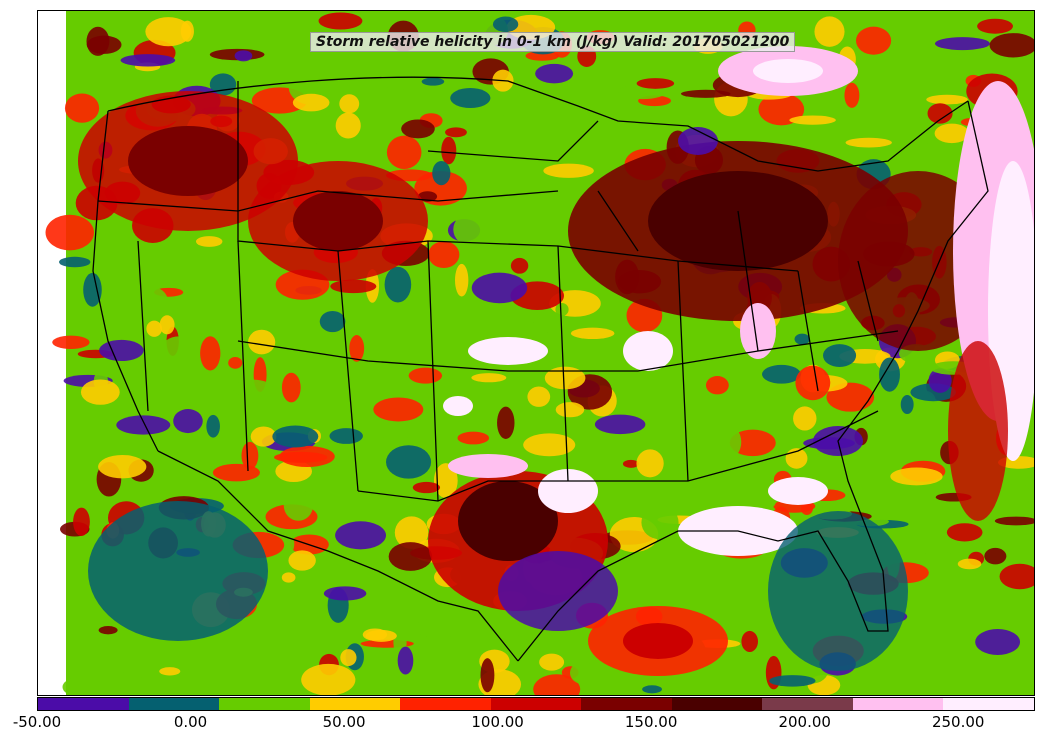 The height and width of the screenshot is (745, 1044). What do you see at coordinates (804, 722) in the screenshot?
I see `colorbar-tick-label: 200.00` at bounding box center [804, 722].